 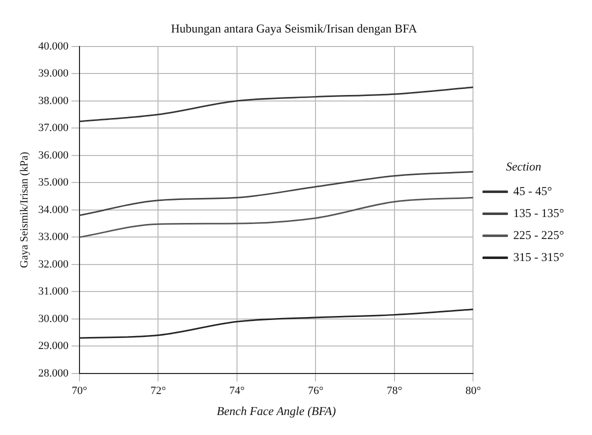 What do you see at coordinates (53, 373) in the screenshot?
I see `y-tick-label: 28.000` at bounding box center [53, 373].